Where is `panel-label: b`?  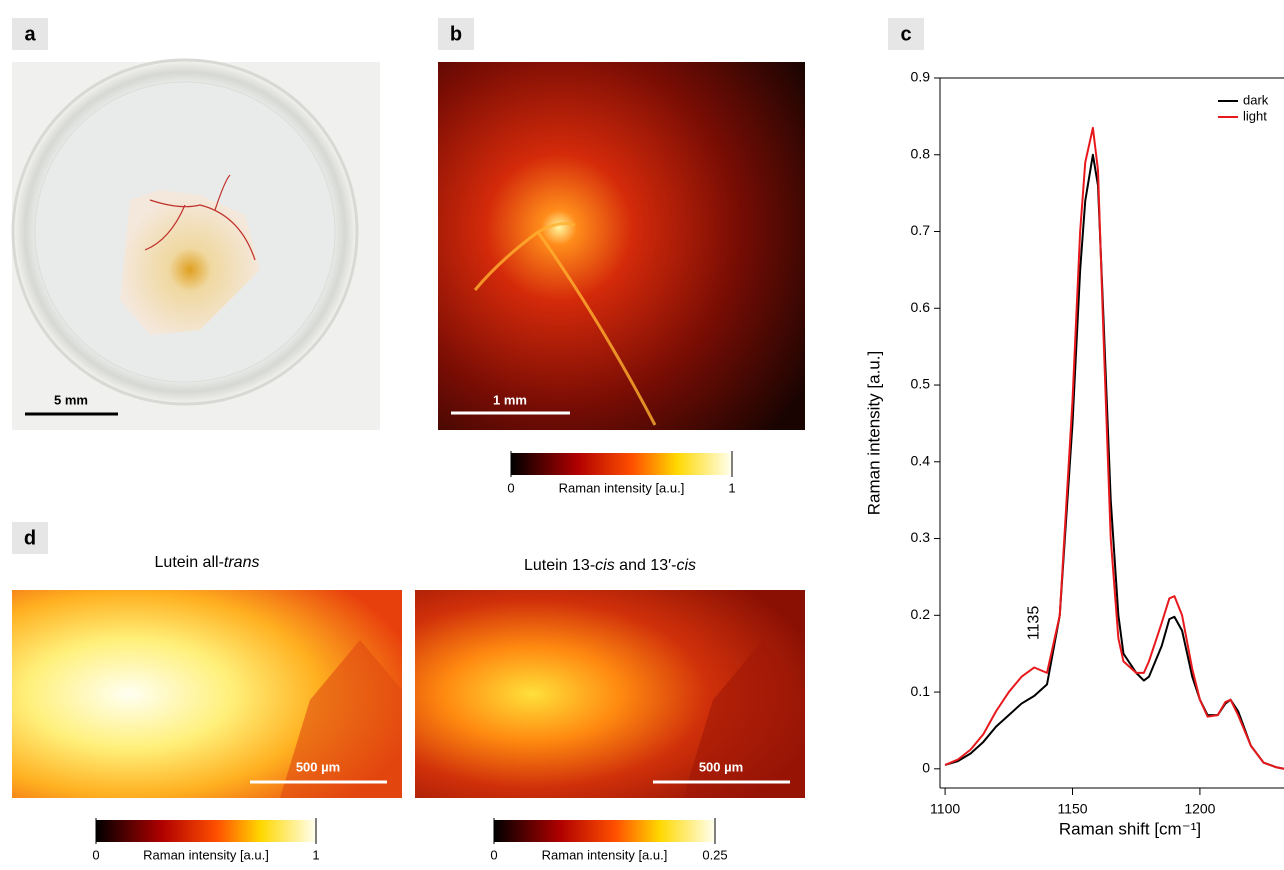
panel-label: b is located at coordinates (456, 34).